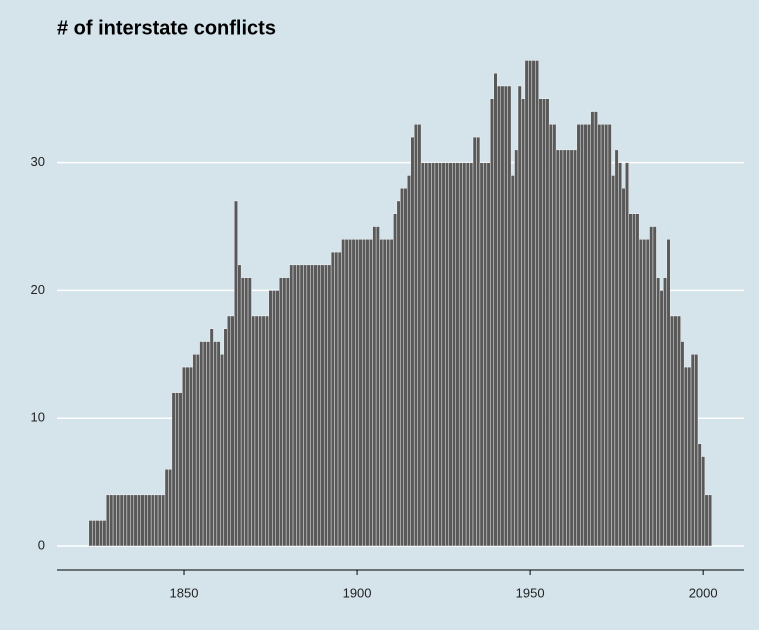 This screenshot has width=759, height=630. What do you see at coordinates (38, 289) in the screenshot?
I see `y-tick-label: 20` at bounding box center [38, 289].